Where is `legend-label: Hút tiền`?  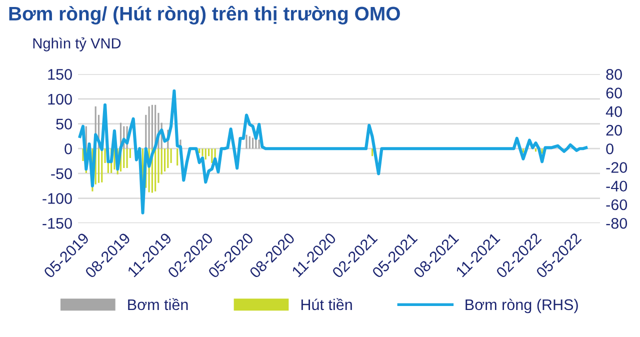
legend-label: Hút tiền is located at coordinates (326, 304).